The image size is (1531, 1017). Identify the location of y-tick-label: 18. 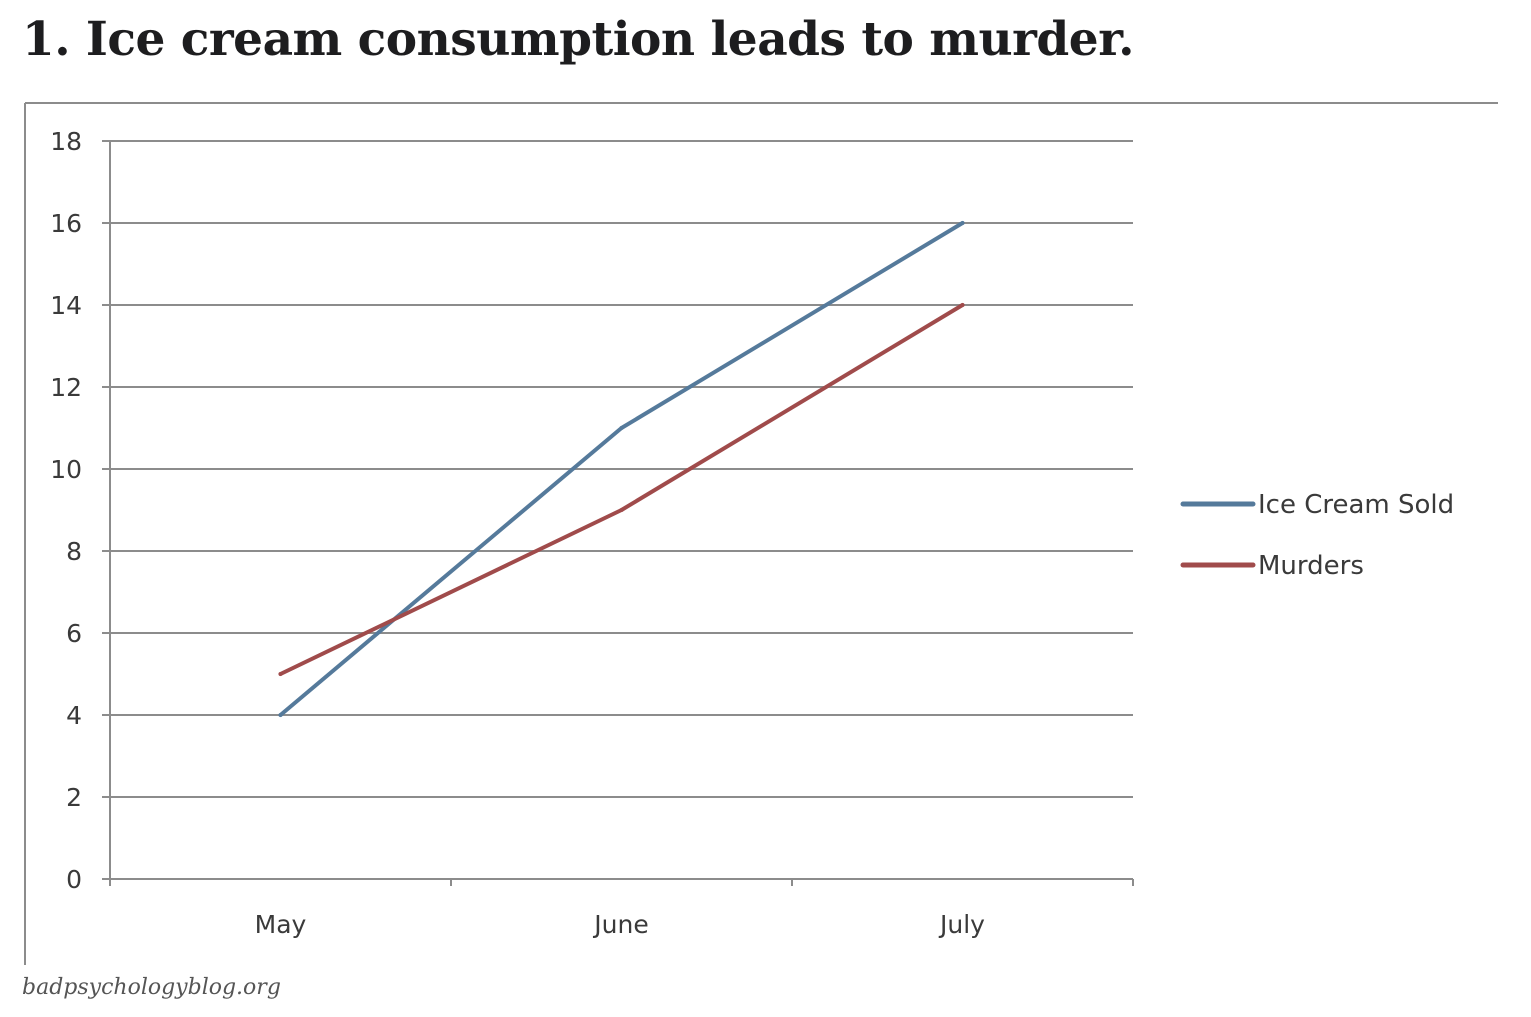
(66, 141).